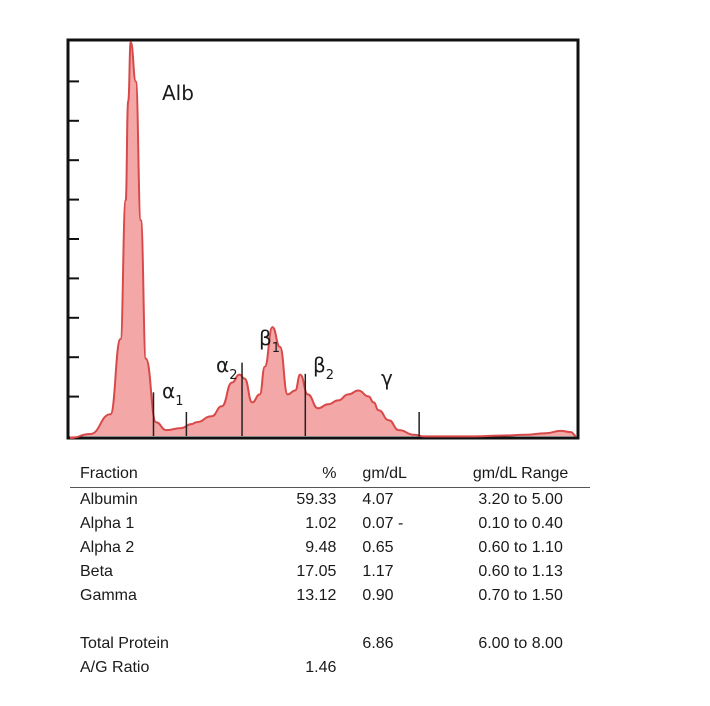  Describe the element at coordinates (520, 643) in the screenshot. I see `total-protein-range: 6.00 to 8.00` at that location.